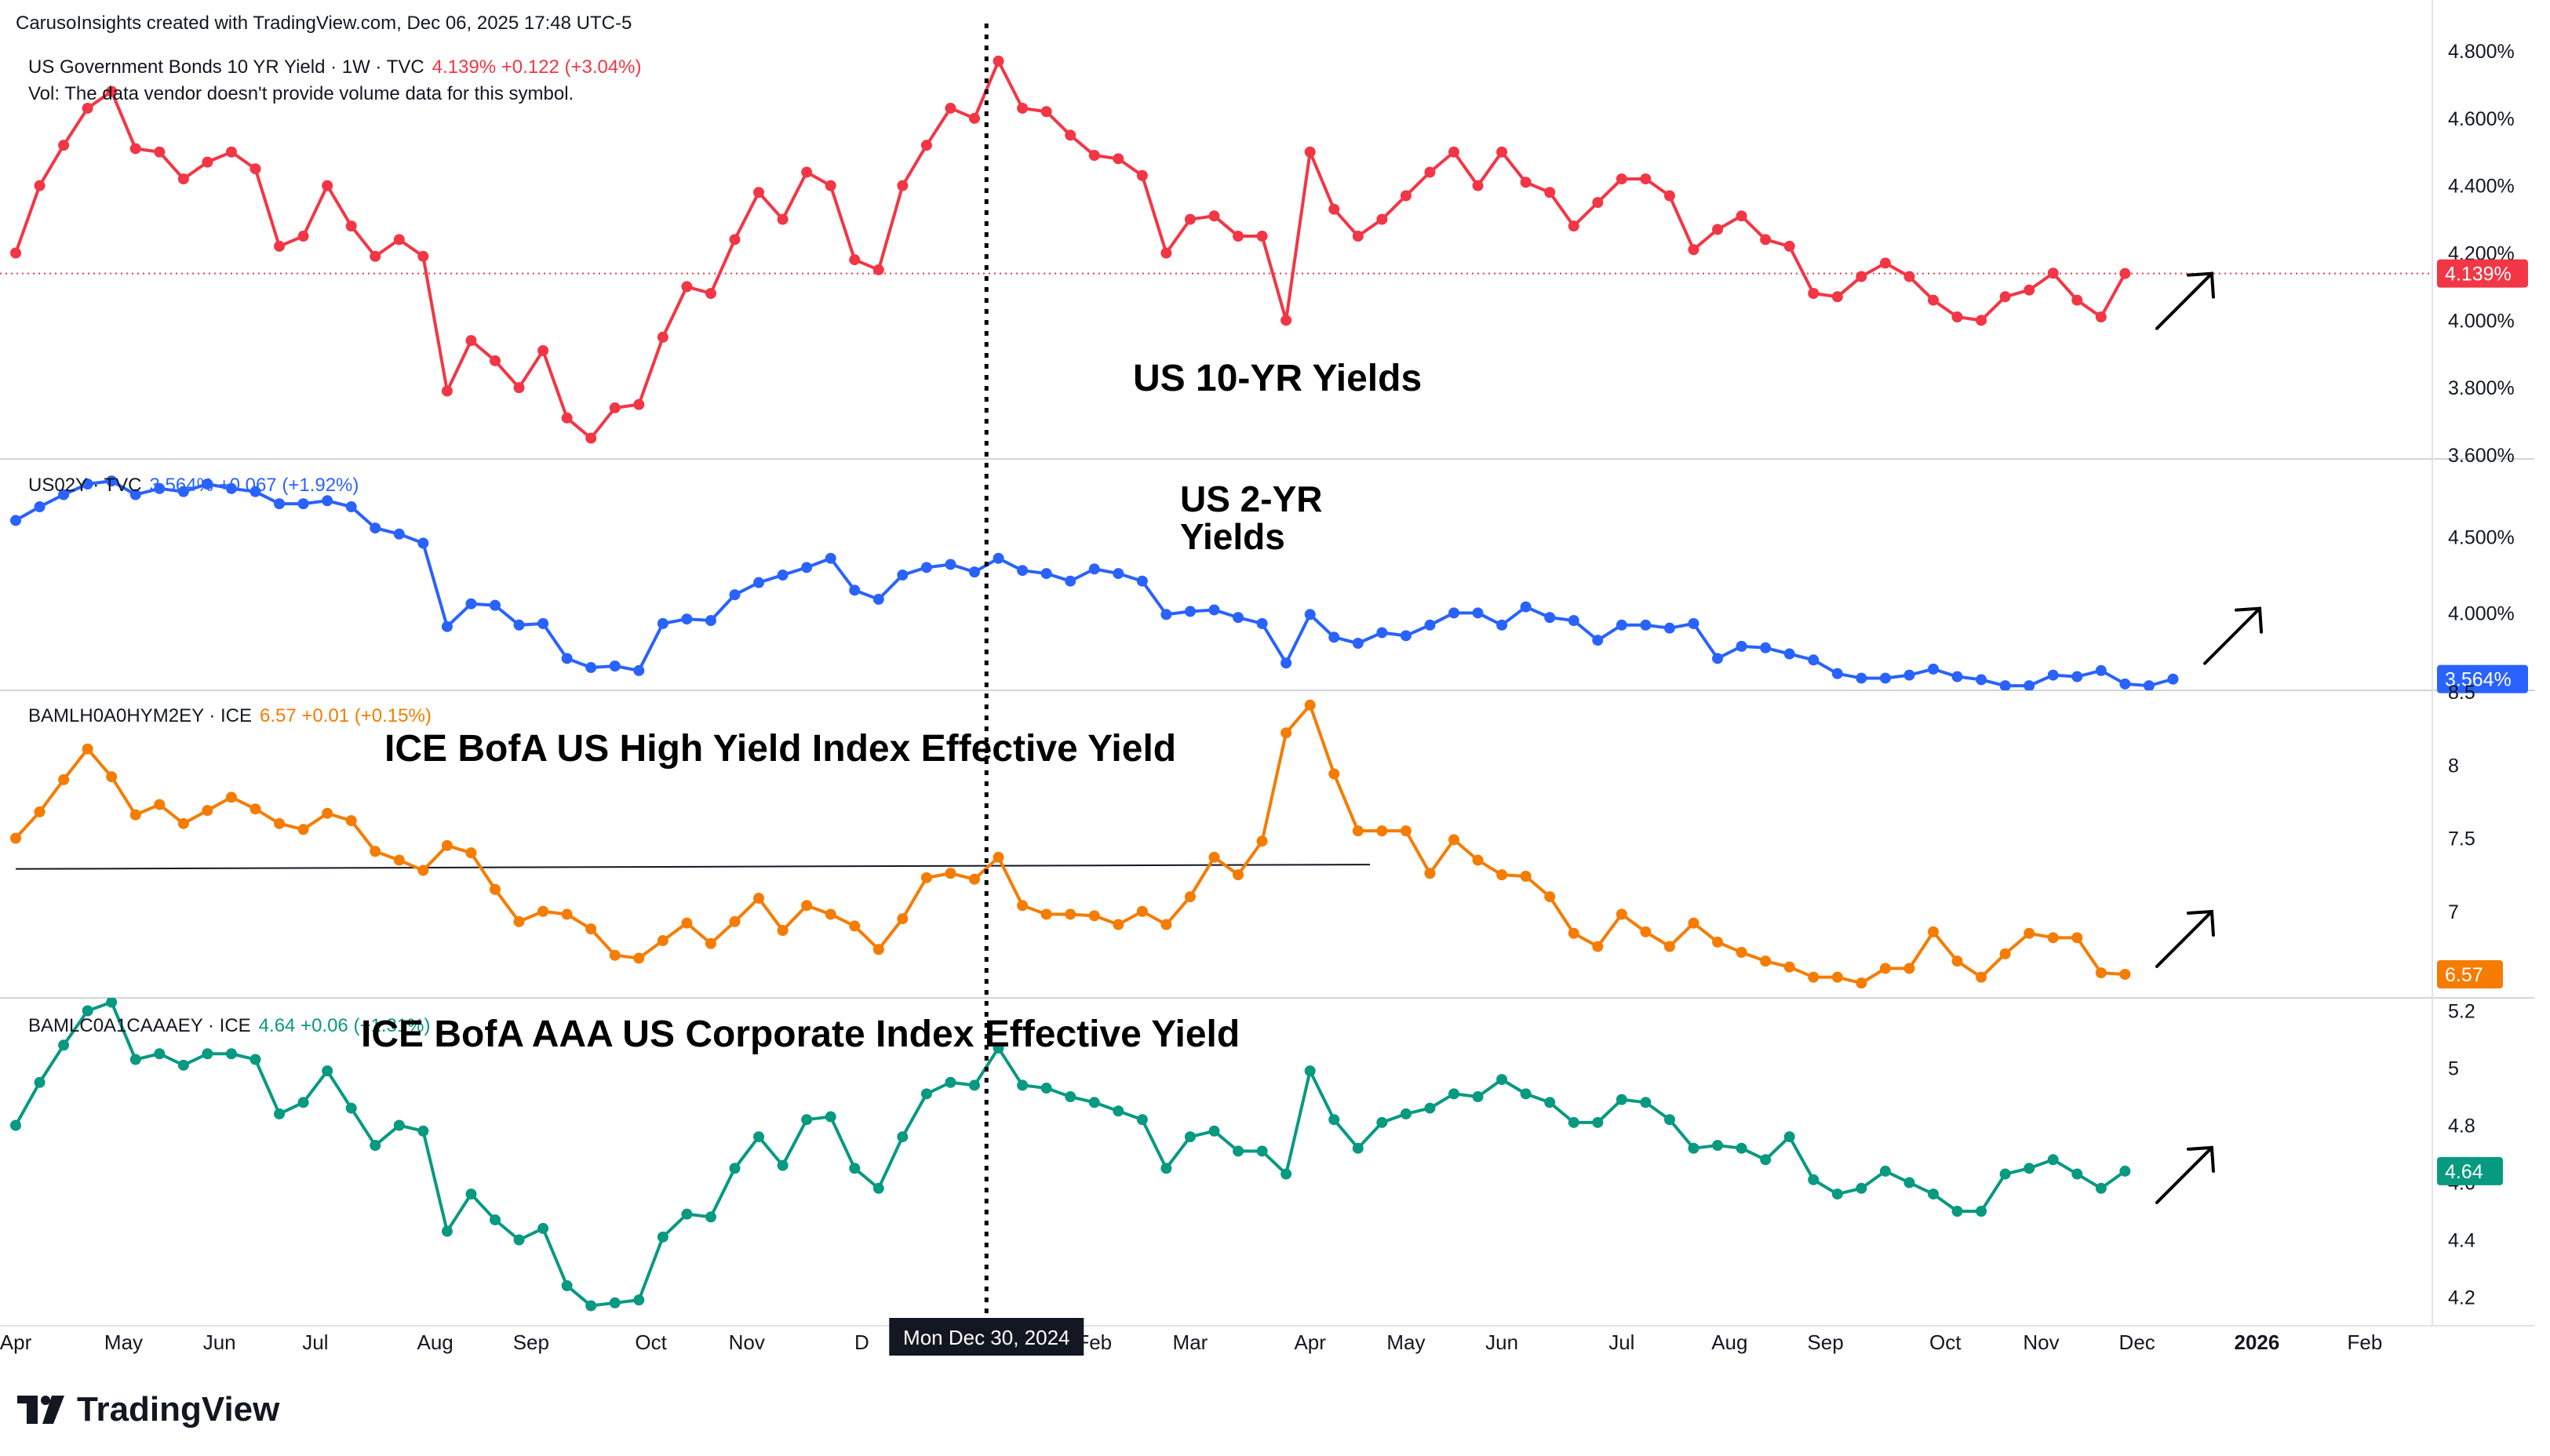  I want to click on x-tick-label: Oct, so click(1945, 1342).